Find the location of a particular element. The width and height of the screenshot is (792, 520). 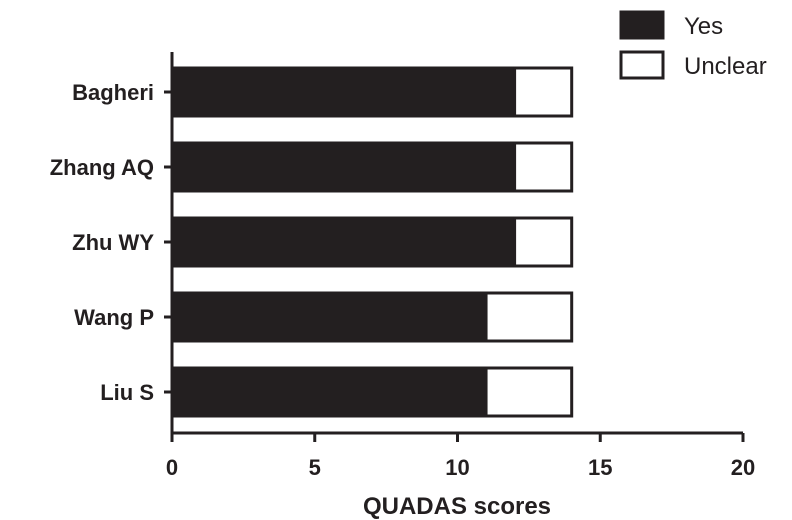

y-tick-label-zhu-wy: Zhu WY is located at coordinates (113, 242).